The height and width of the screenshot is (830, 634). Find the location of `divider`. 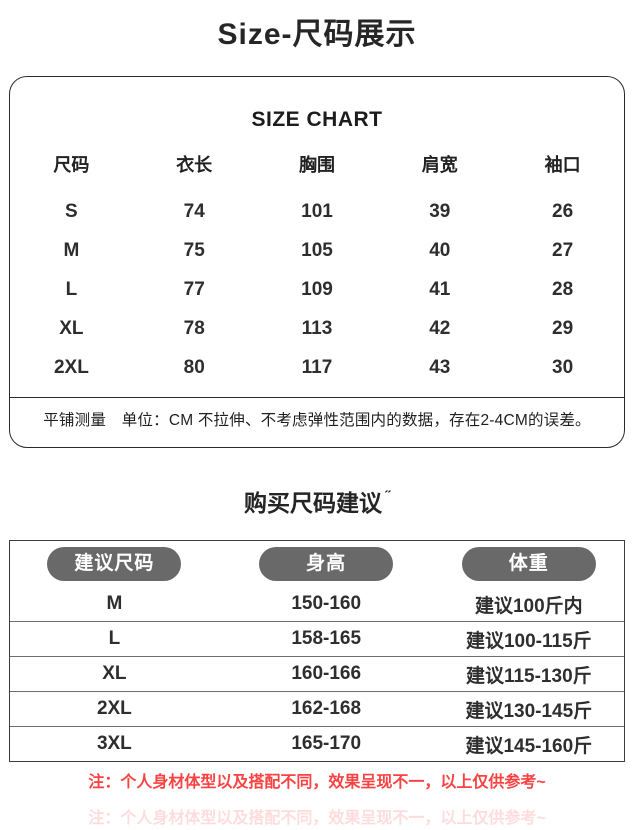

divider is located at coordinates (317, 397).